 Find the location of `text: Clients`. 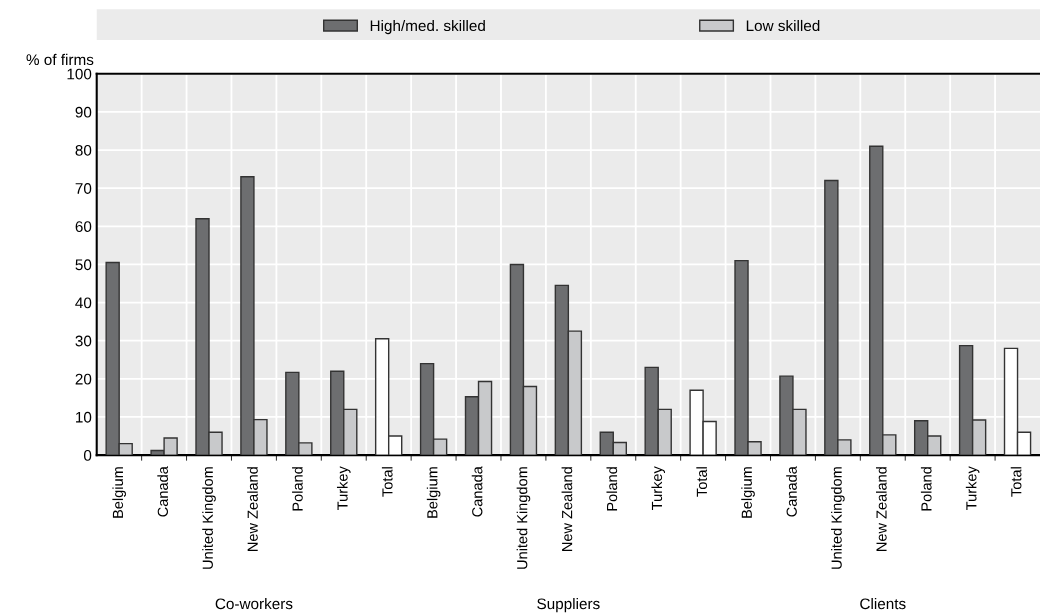

text: Clients is located at coordinates (883, 603).